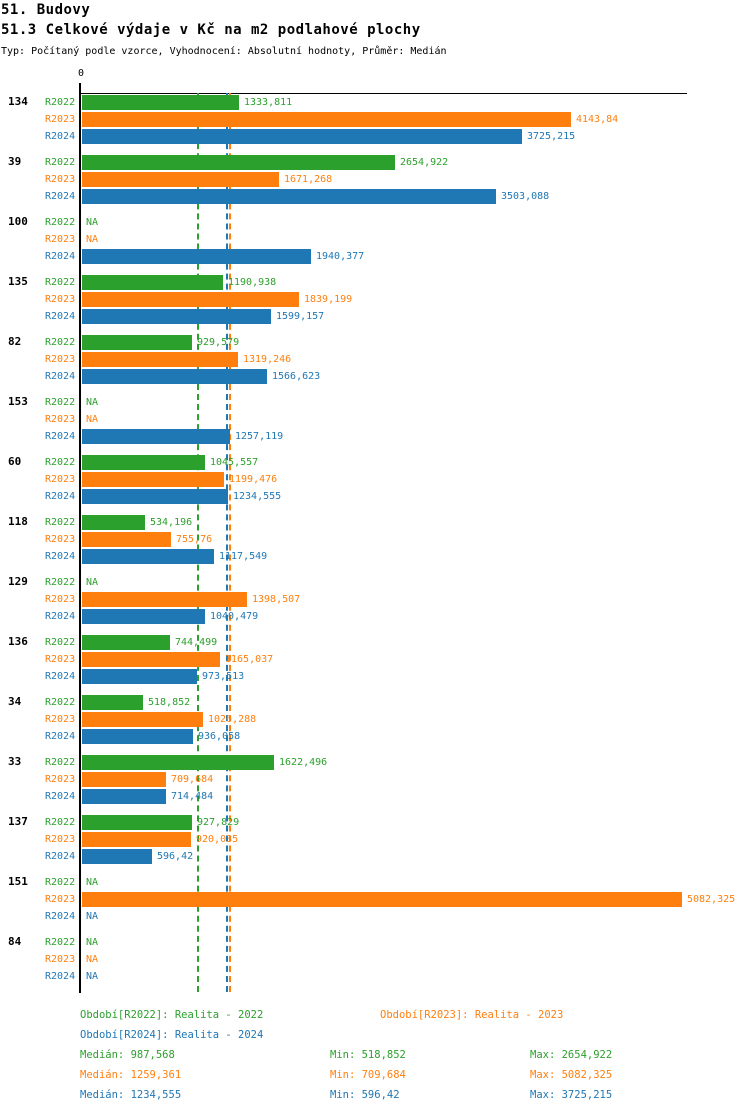 The image size is (750, 1112). I want to click on bar-136-r2022, so click(126, 642).